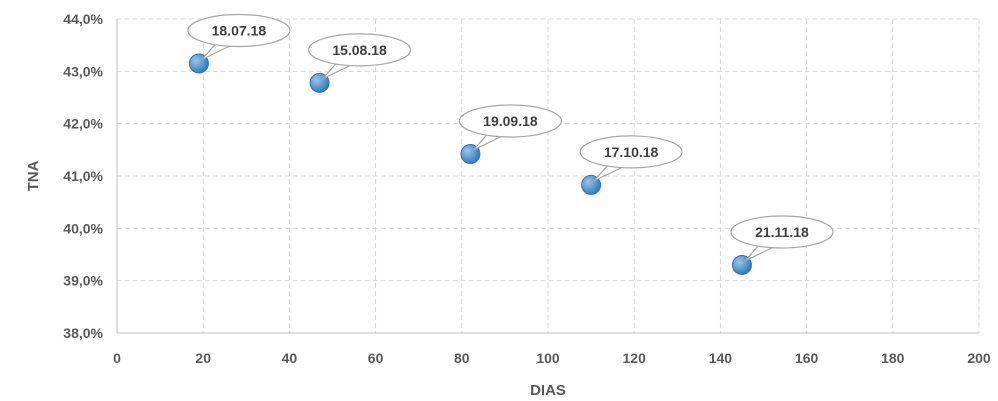  What do you see at coordinates (83, 71) in the screenshot?
I see `y-tick-label: 43,0%` at bounding box center [83, 71].